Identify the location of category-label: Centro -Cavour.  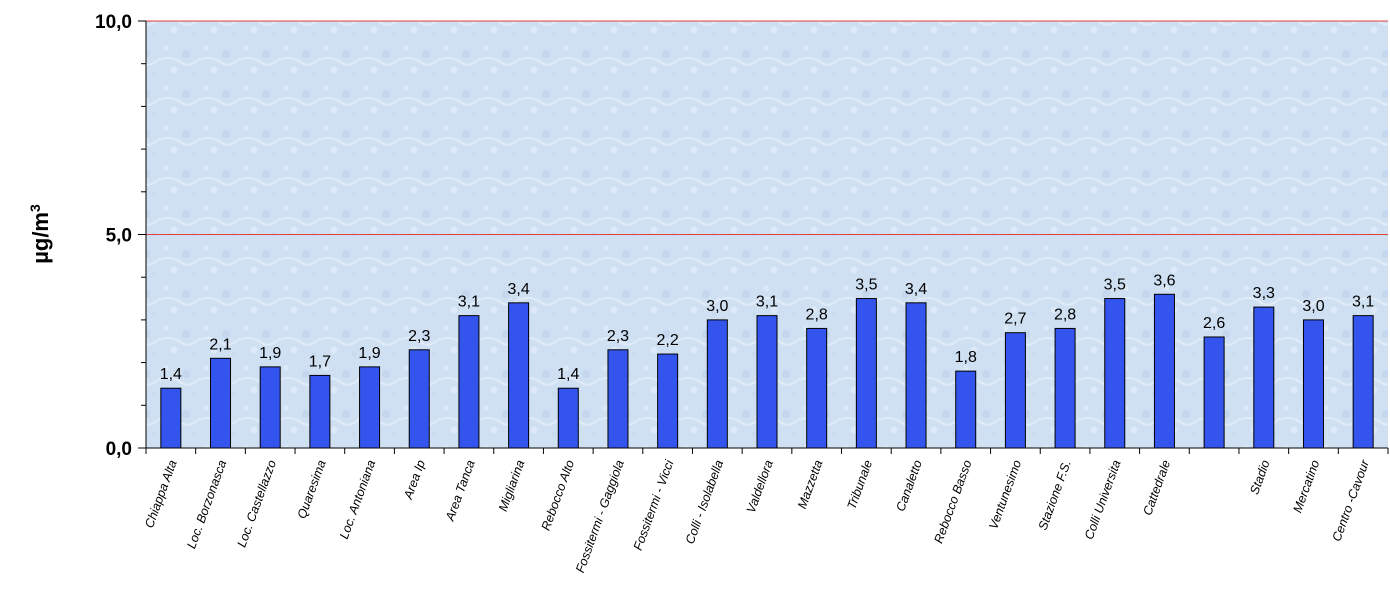
(1351, 500).